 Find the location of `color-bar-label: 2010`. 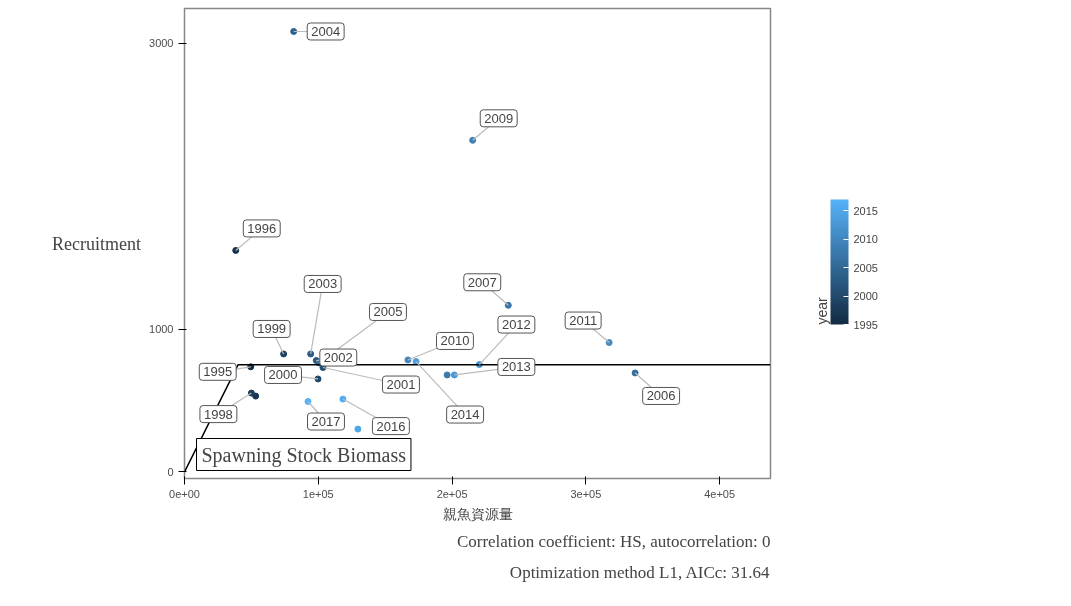

color-bar-label: 2010 is located at coordinates (865, 239).